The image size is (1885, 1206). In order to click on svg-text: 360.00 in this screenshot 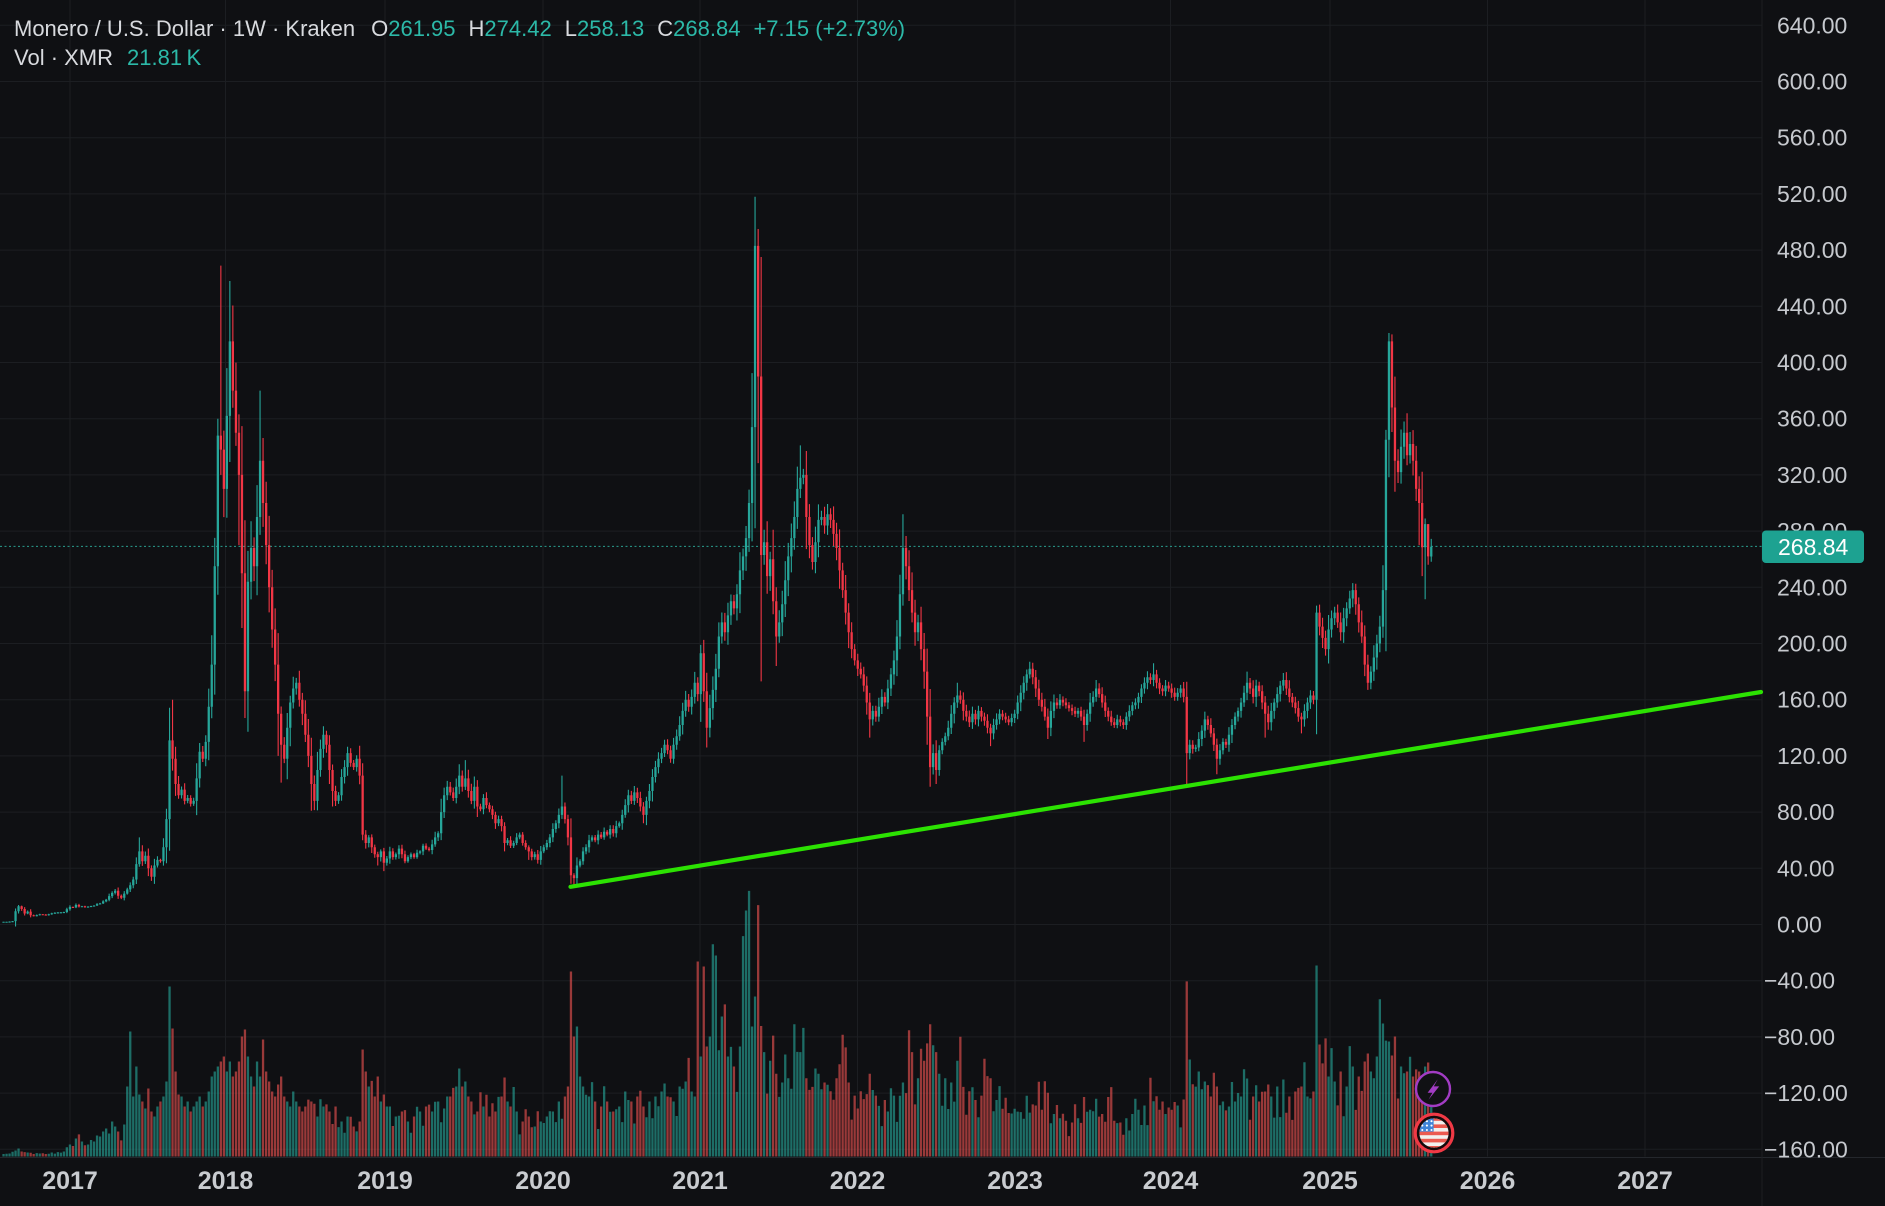, I will do `click(1812, 419)`.